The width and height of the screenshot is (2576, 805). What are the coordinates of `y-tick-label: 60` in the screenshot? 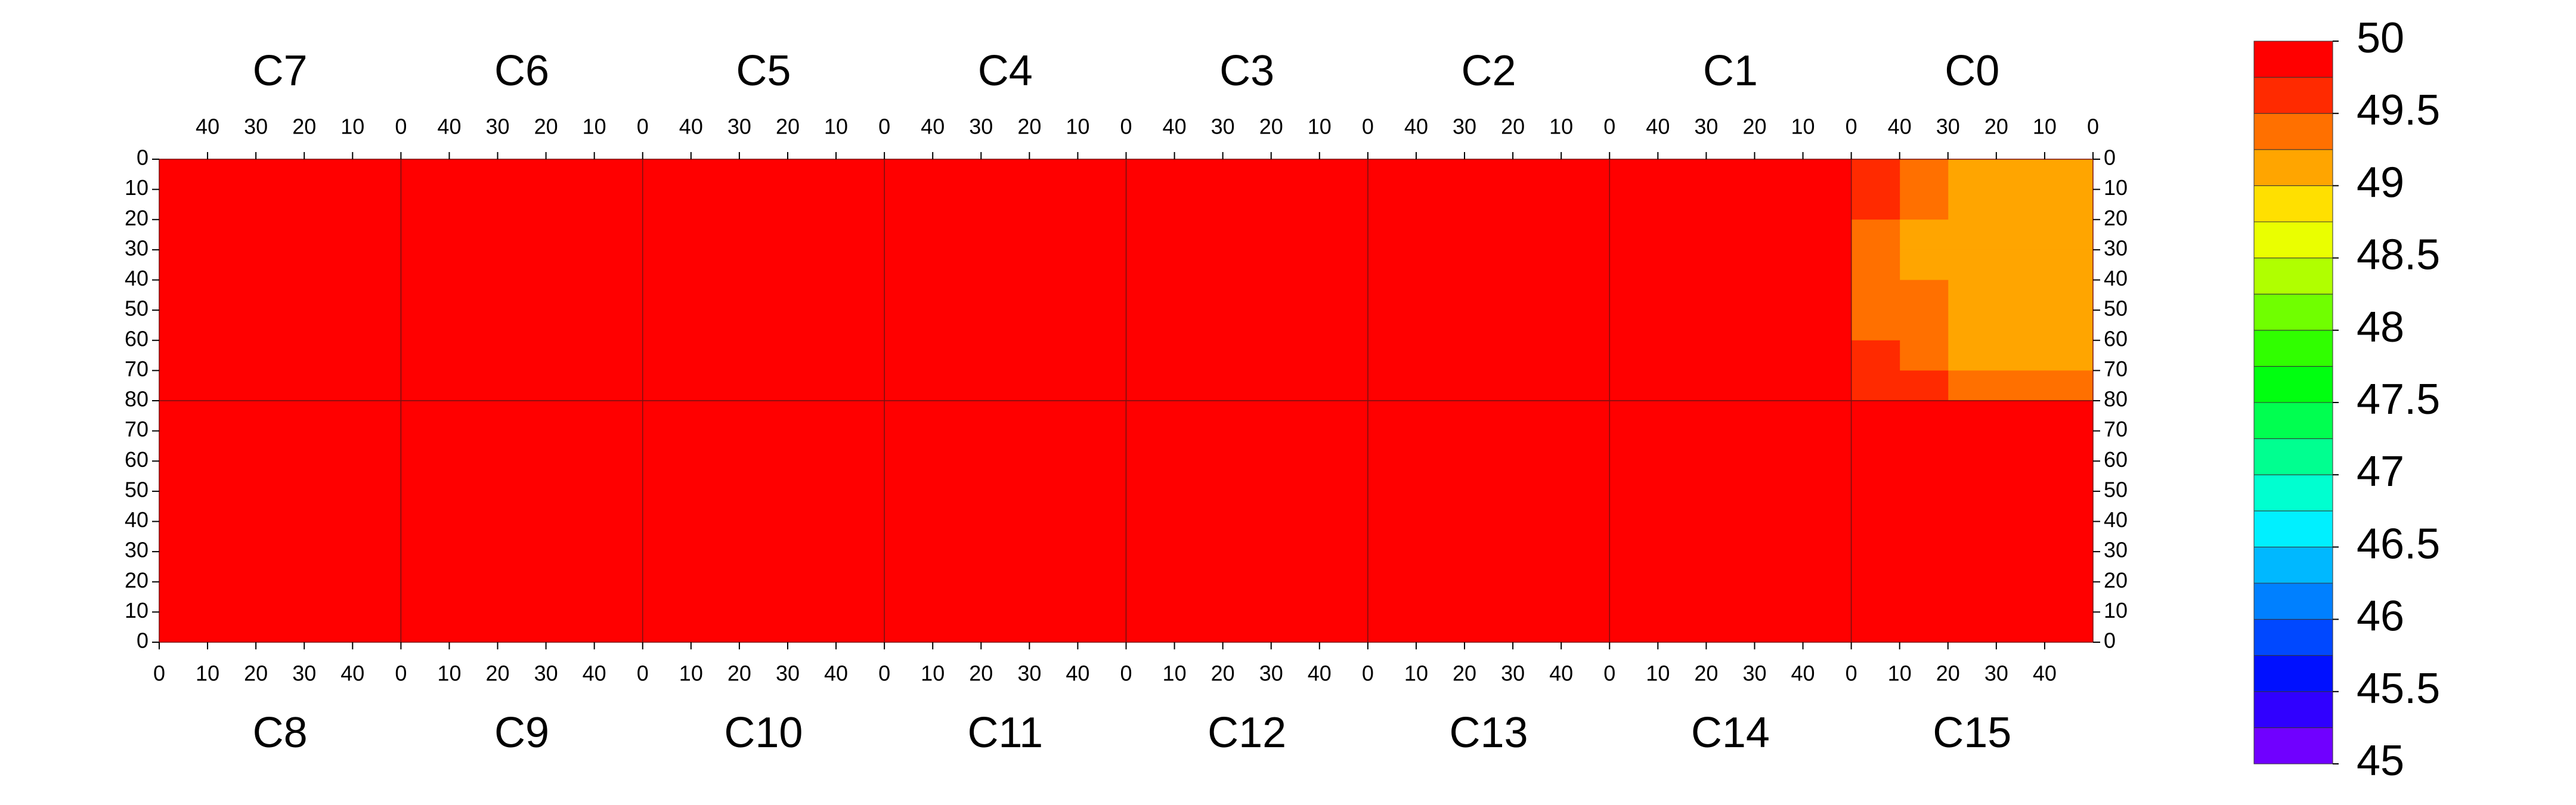 It's located at (2116, 338).